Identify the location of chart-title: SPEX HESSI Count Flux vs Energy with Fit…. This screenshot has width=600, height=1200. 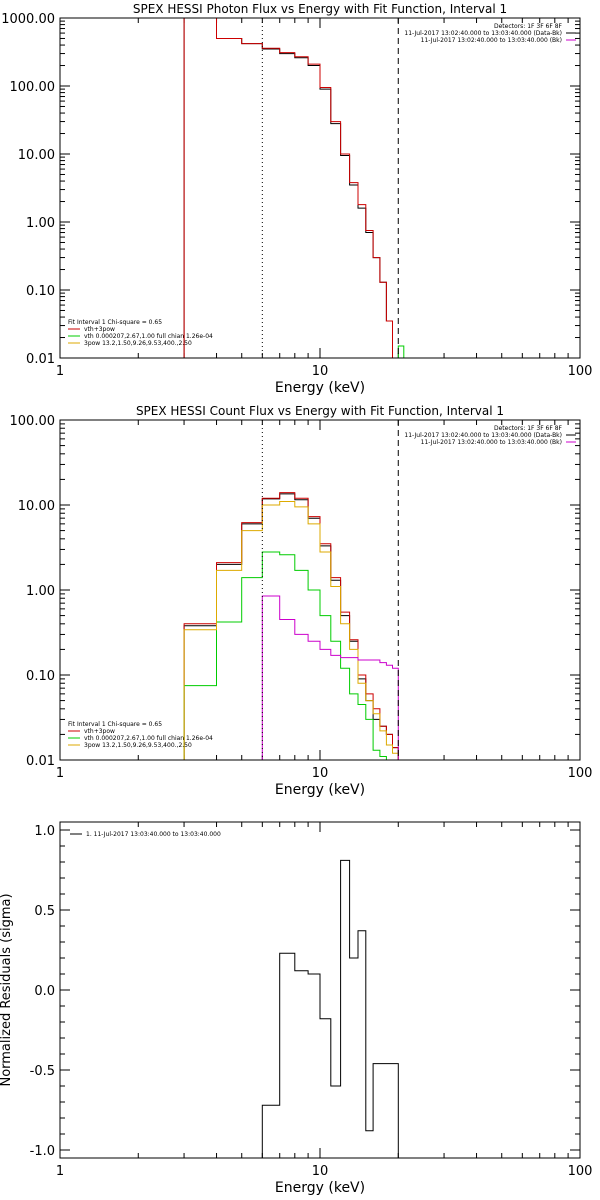
(320, 411).